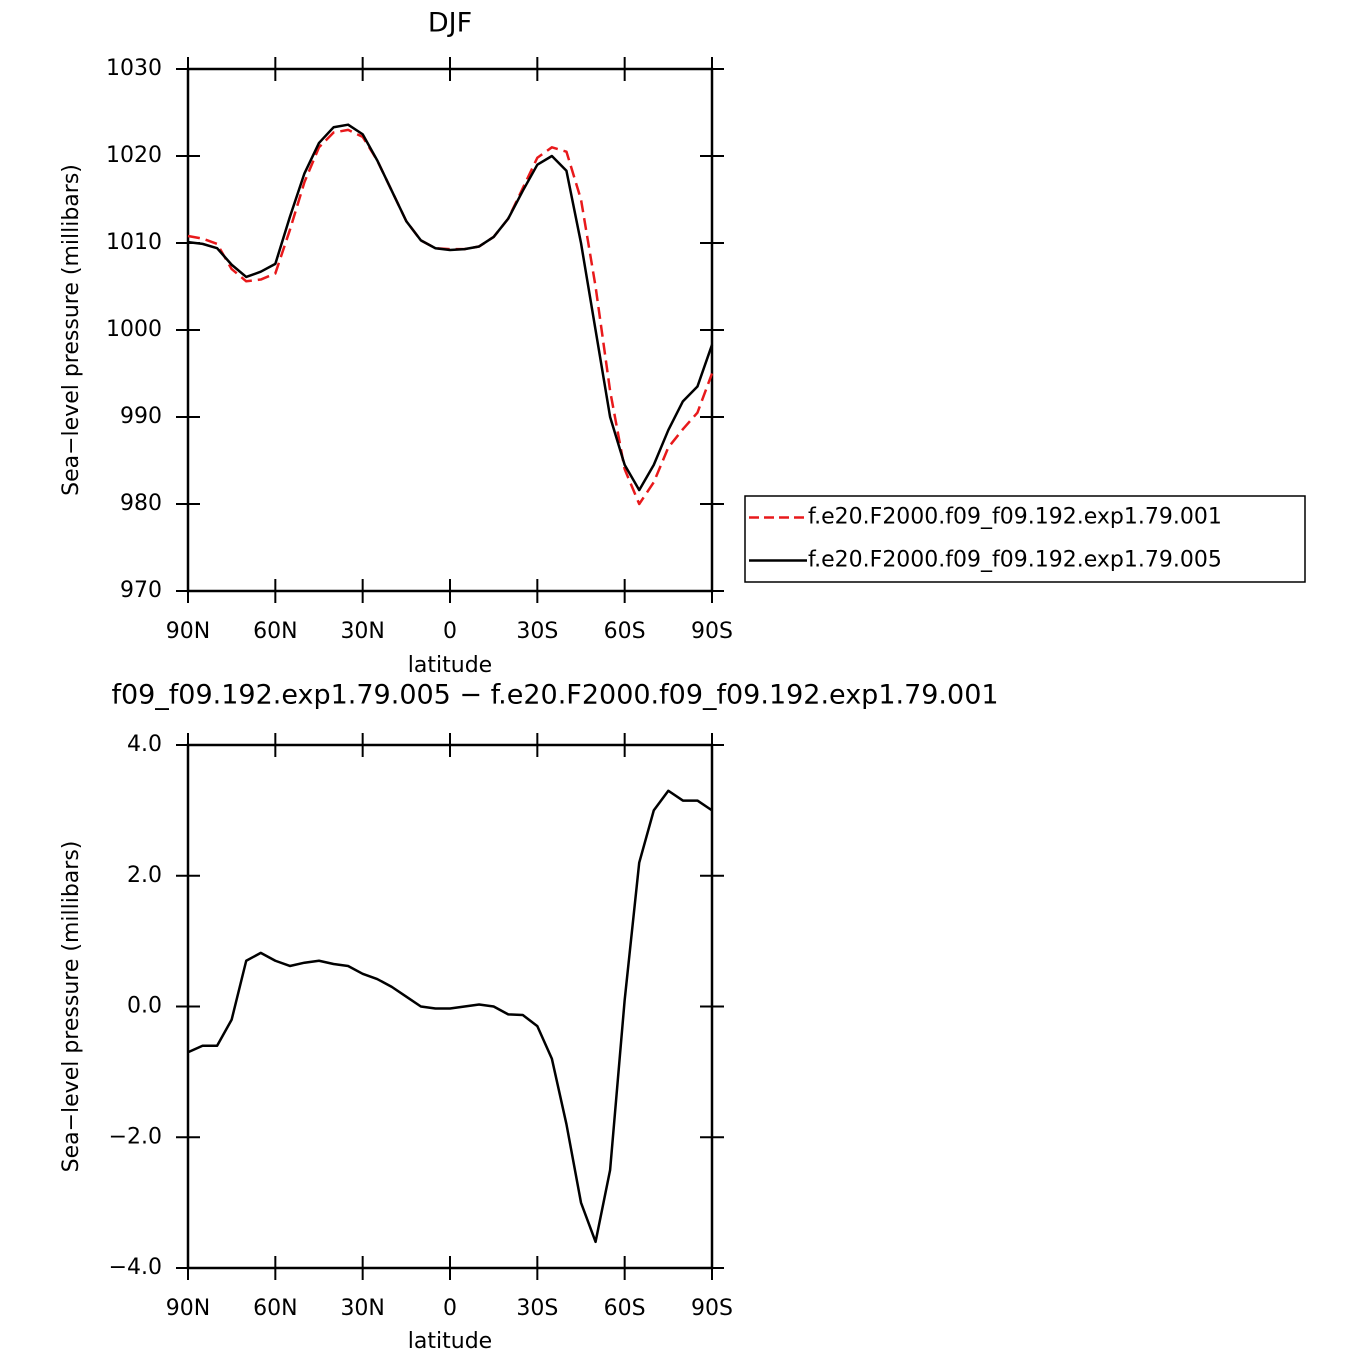  What do you see at coordinates (134, 329) in the screenshot?
I see `y-tick-label: 1000` at bounding box center [134, 329].